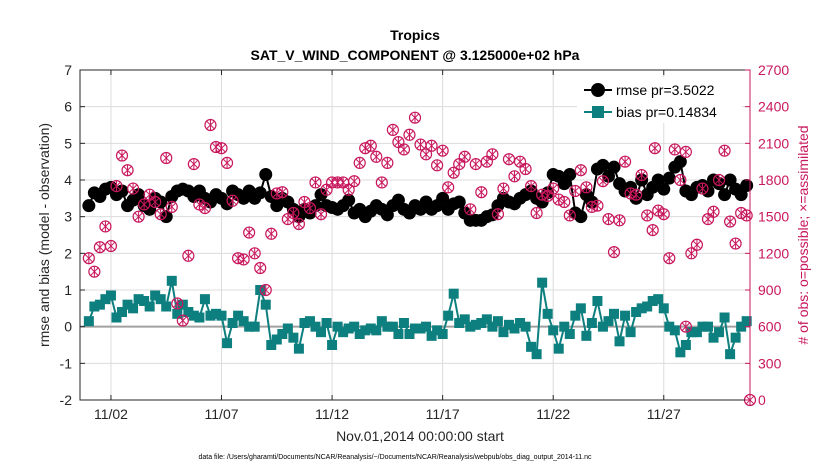  What do you see at coordinates (417, 317) in the screenshot?
I see `series-bias` at bounding box center [417, 317].